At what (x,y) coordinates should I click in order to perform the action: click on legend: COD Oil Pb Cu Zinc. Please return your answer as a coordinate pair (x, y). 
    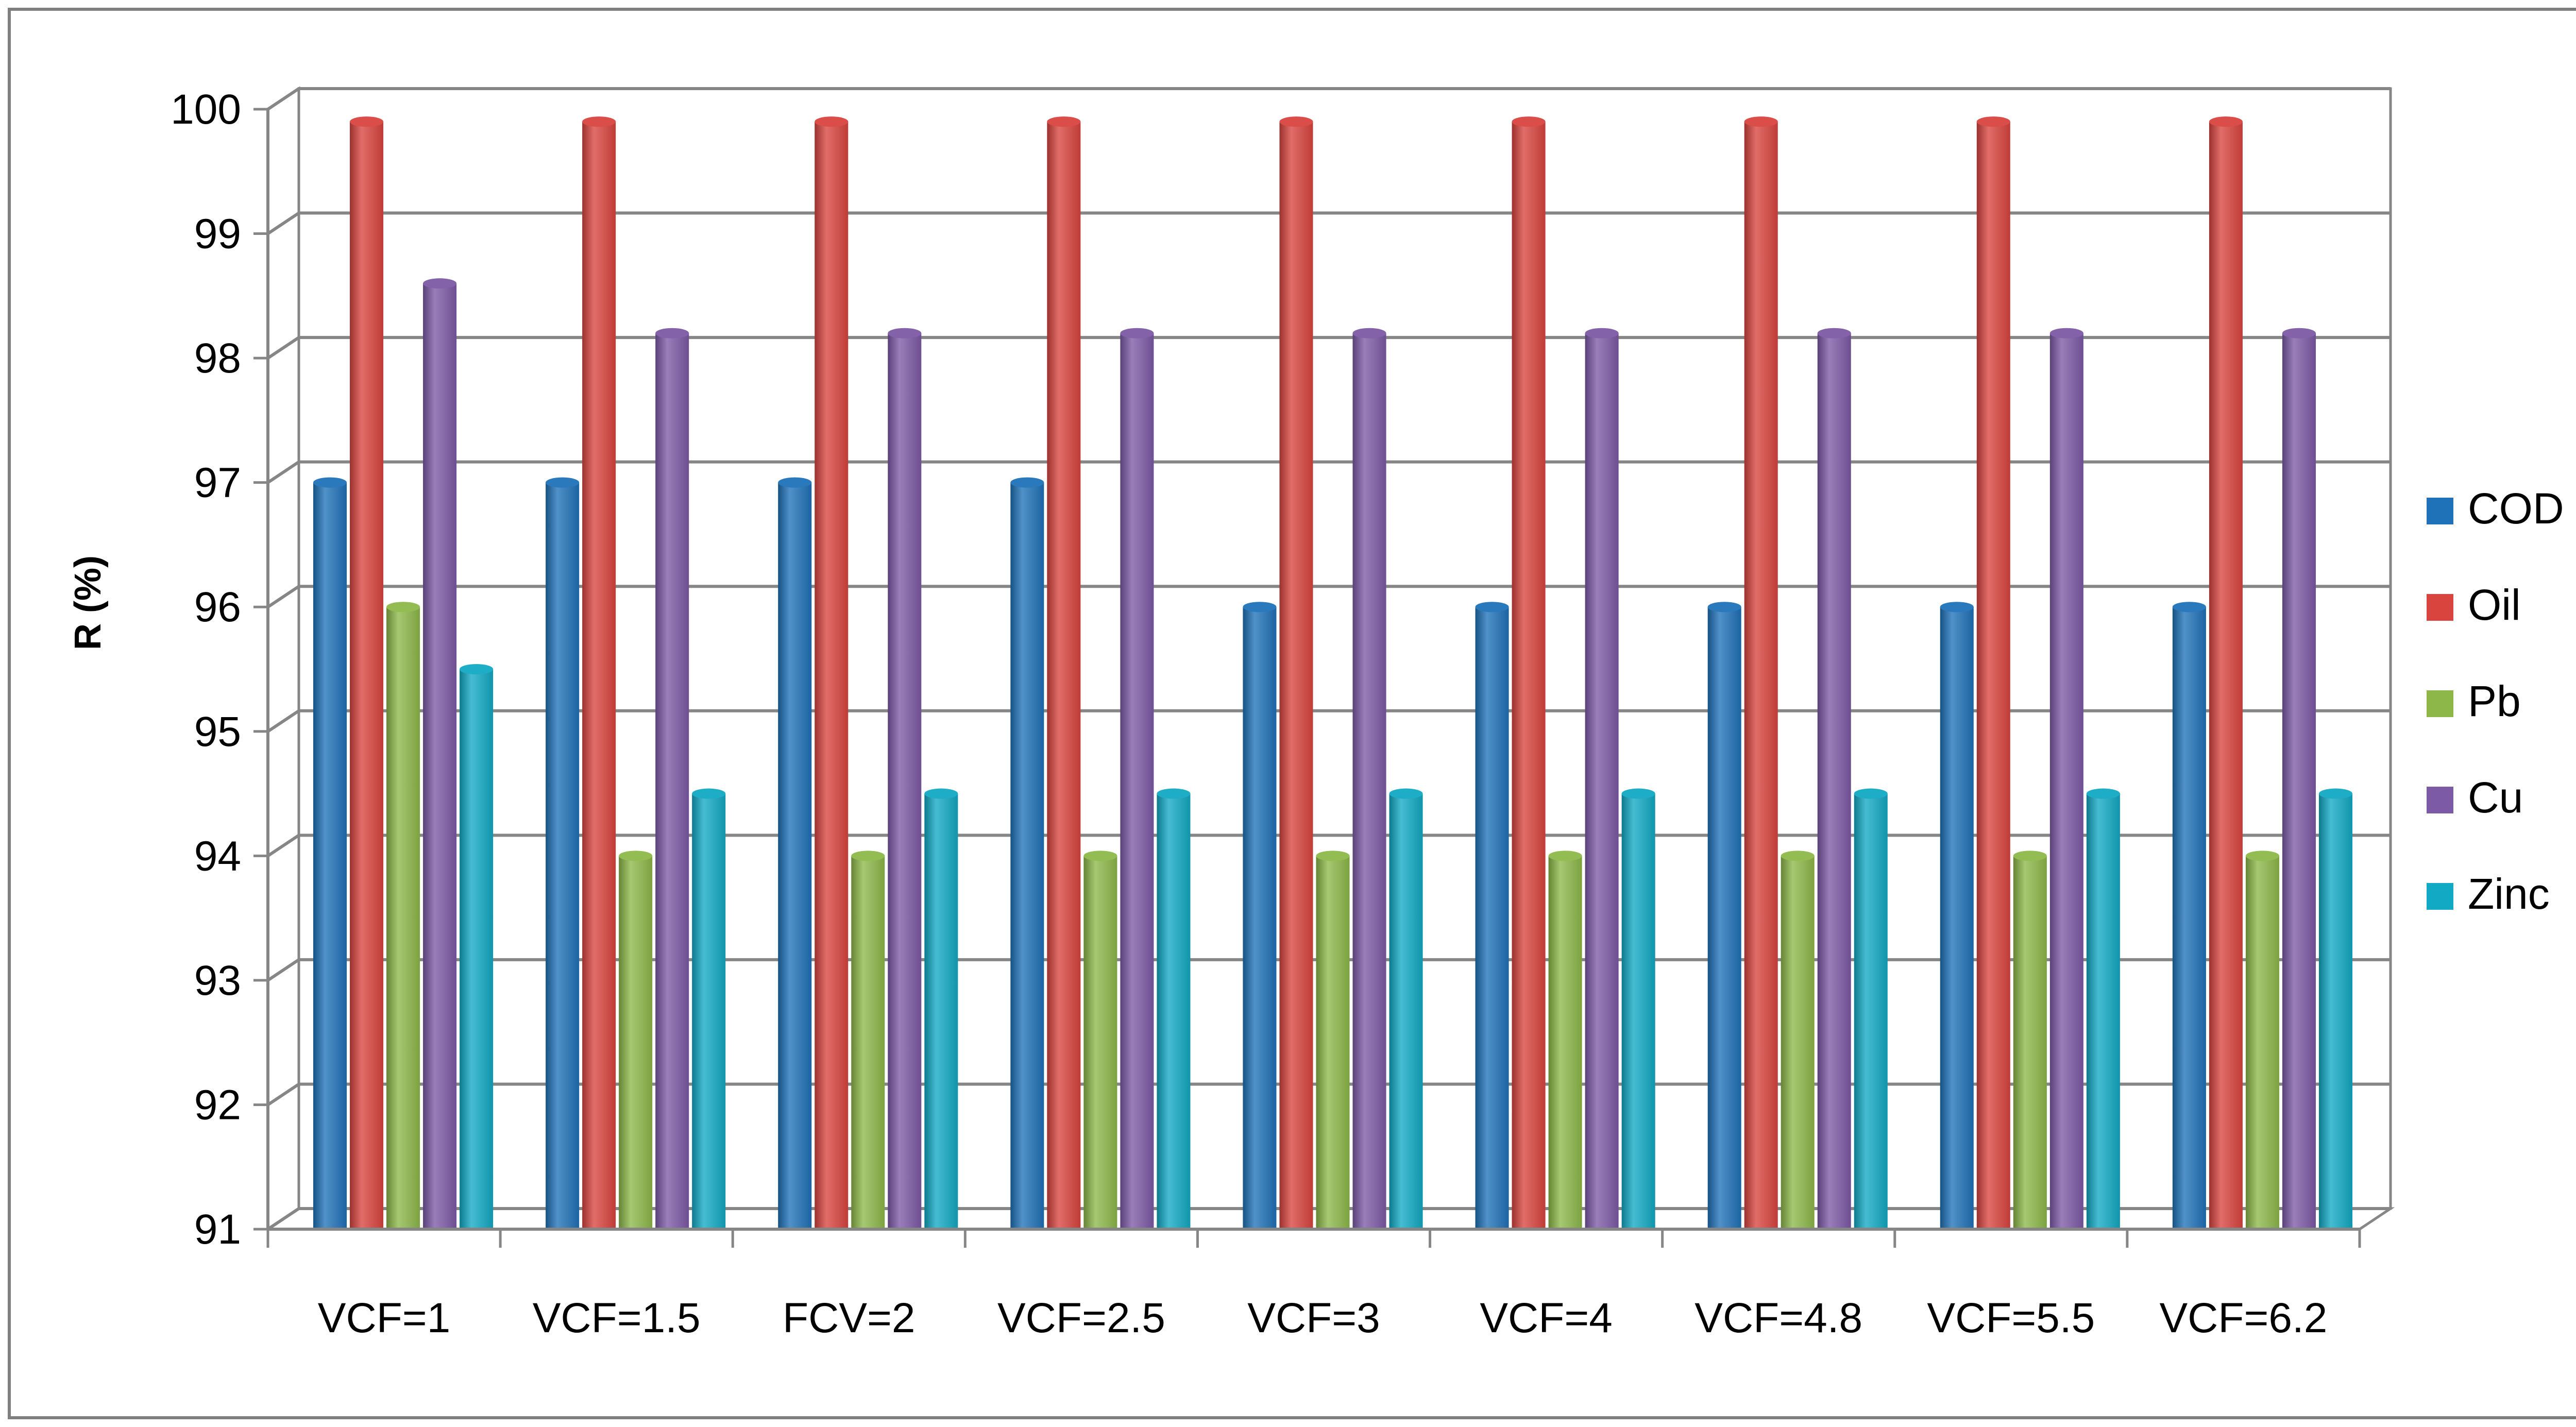
    Looking at the image, I should click on (2495, 701).